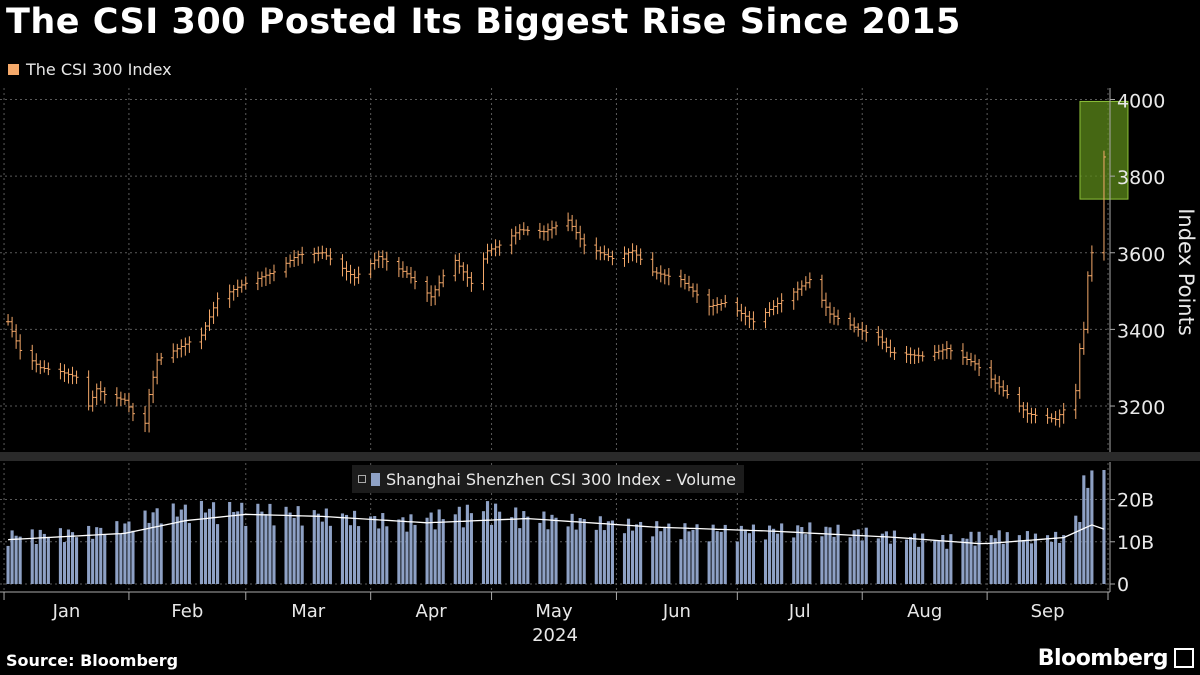 This screenshot has width=1200, height=675. Describe the element at coordinates (554, 611) in the screenshot. I see `month-label: May` at that location.